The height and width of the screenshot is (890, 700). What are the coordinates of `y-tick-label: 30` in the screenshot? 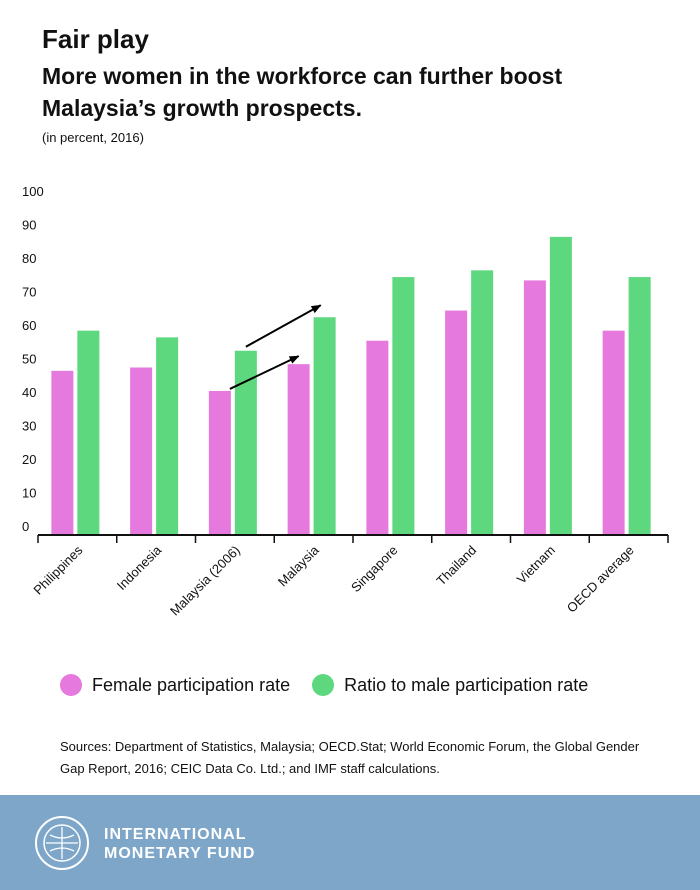 It's located at (29, 426).